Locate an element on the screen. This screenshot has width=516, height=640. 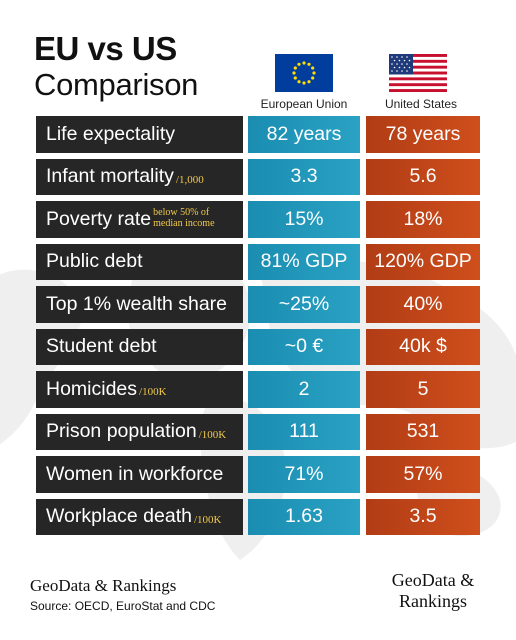
table-row: Prison population/100K 111 531 is located at coordinates (258, 431).